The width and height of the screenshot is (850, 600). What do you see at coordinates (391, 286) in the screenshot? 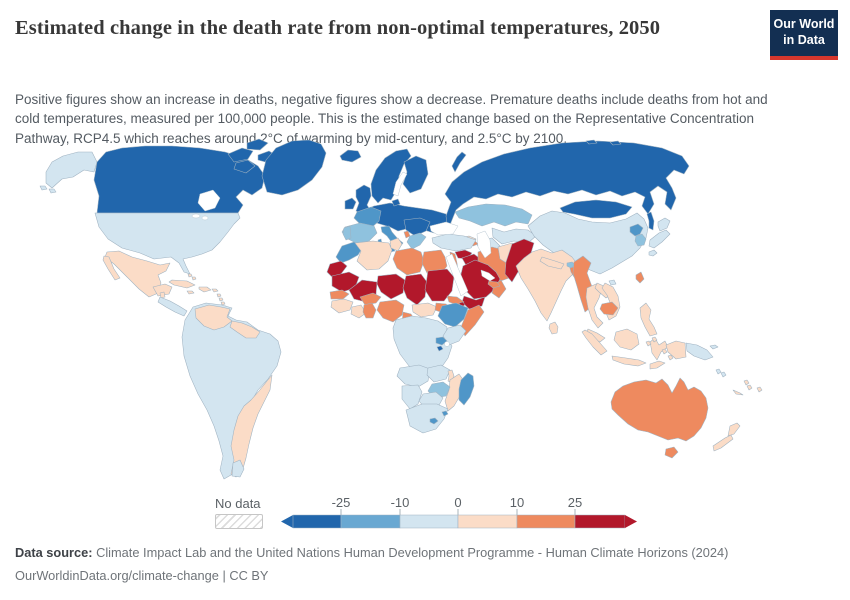
I see `region-niger` at bounding box center [391, 286].